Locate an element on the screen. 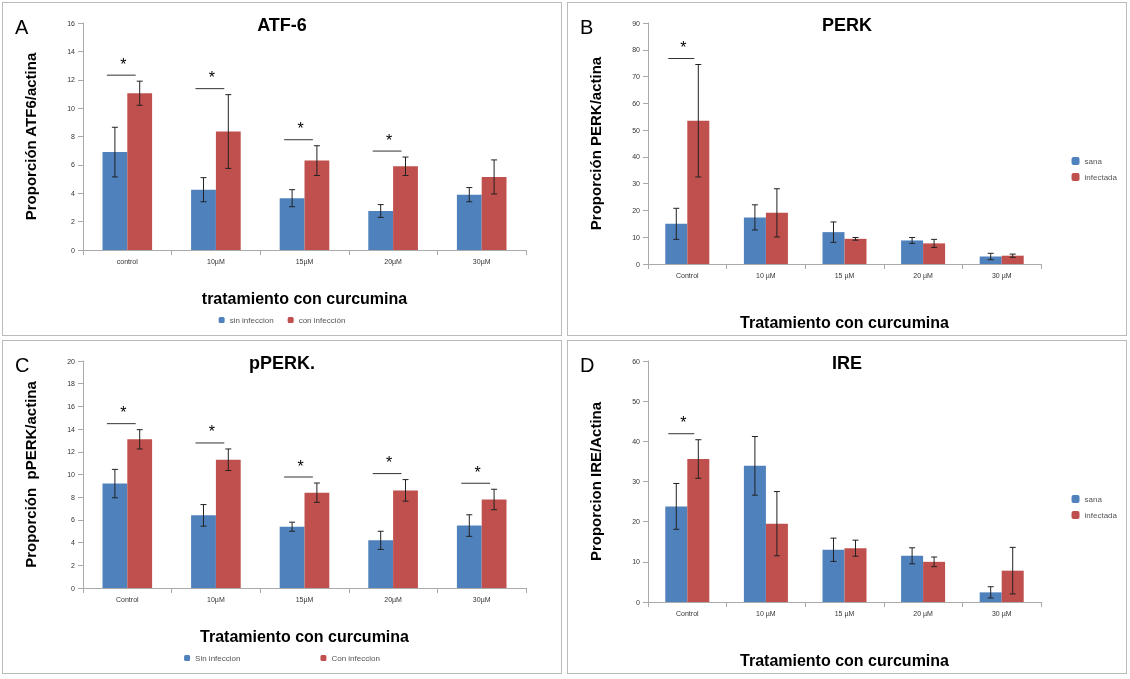 The width and height of the screenshot is (1130, 679). text: A is located at coordinates (22, 27).